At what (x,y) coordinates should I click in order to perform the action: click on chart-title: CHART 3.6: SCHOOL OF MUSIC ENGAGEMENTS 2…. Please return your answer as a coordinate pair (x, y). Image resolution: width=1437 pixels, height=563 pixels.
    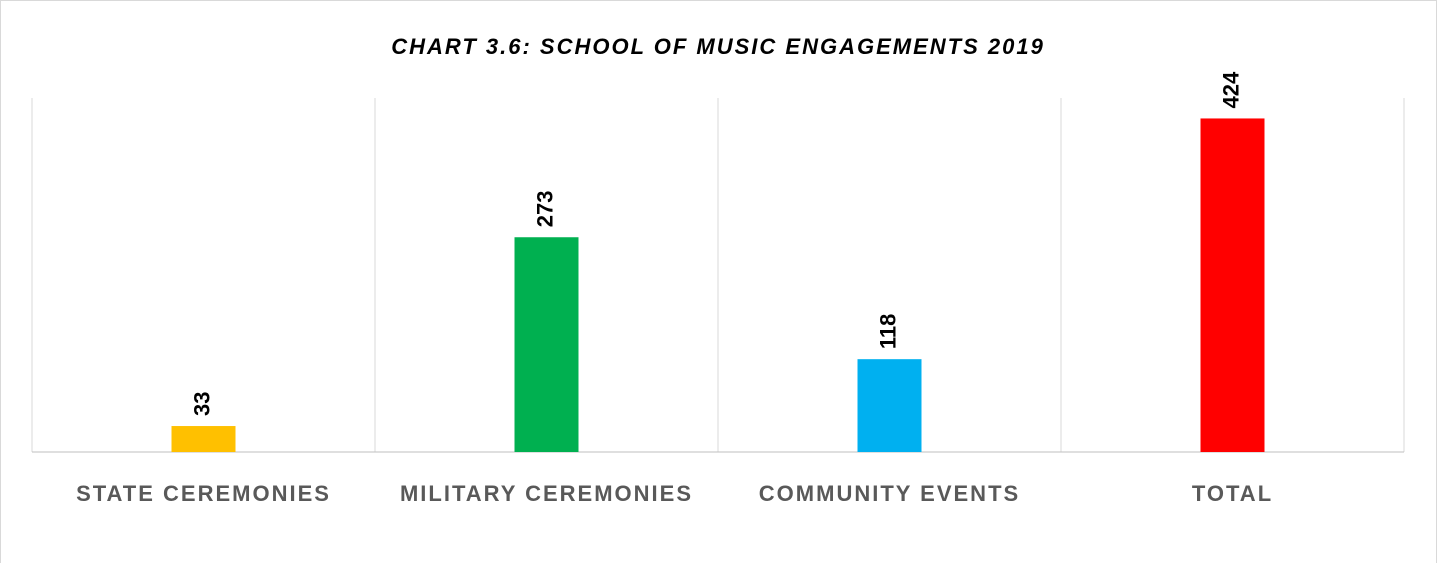
    Looking at the image, I should click on (718, 46).